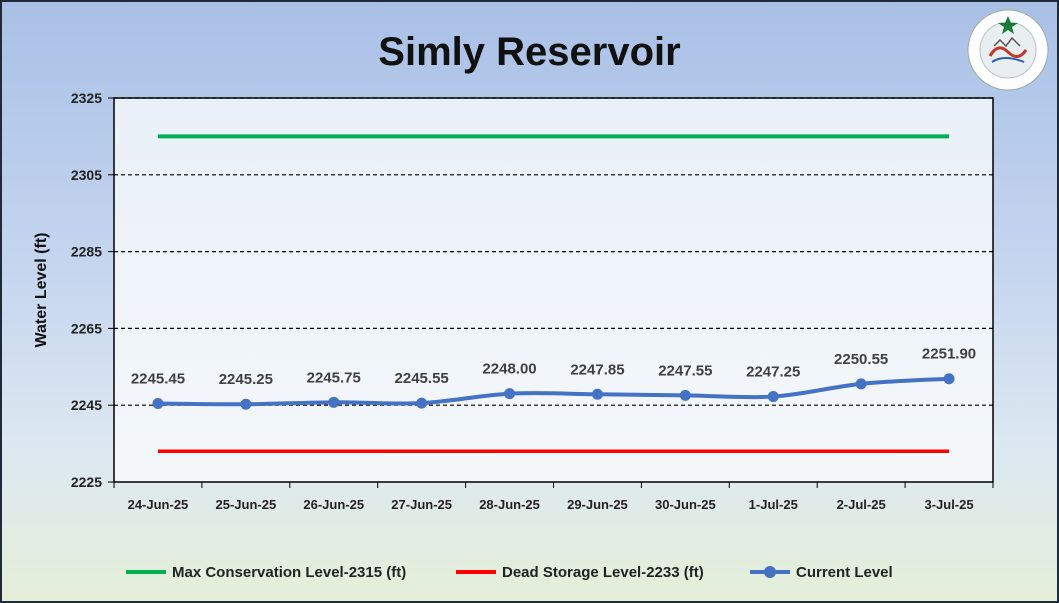 The width and height of the screenshot is (1059, 603). Describe the element at coordinates (86, 405) in the screenshot. I see `y-tick-label: 2245` at that location.